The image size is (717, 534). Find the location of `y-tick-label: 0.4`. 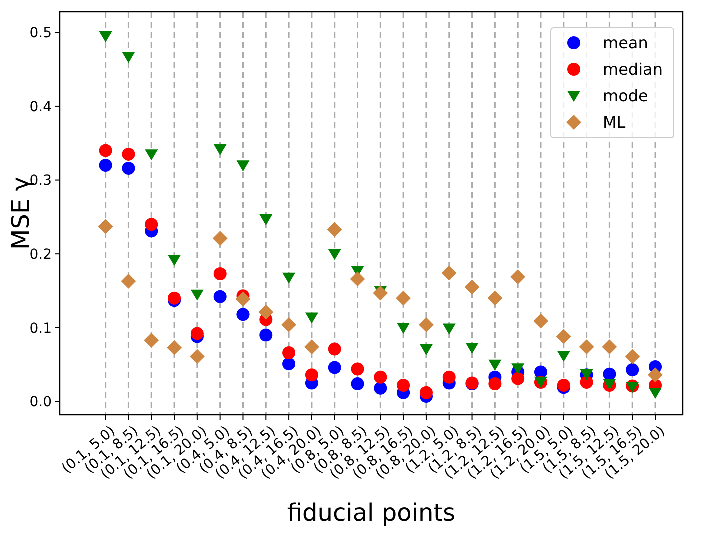

y-tick-label: 0.4 is located at coordinates (41, 107).